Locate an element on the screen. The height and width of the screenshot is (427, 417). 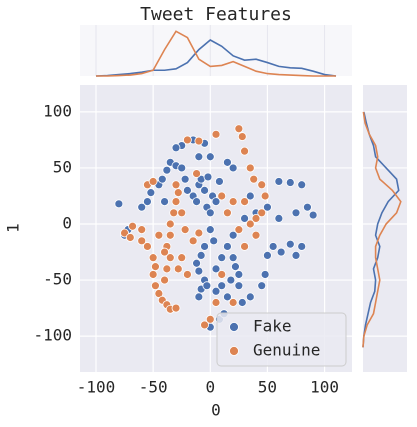
x-axis-label: 0 is located at coordinates (216, 410).